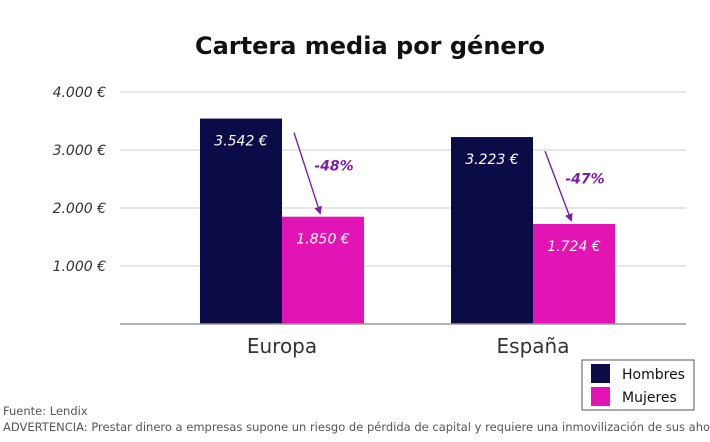 The image size is (710, 442). What do you see at coordinates (492, 160) in the screenshot?
I see `data-label: 3.223 €` at bounding box center [492, 160].